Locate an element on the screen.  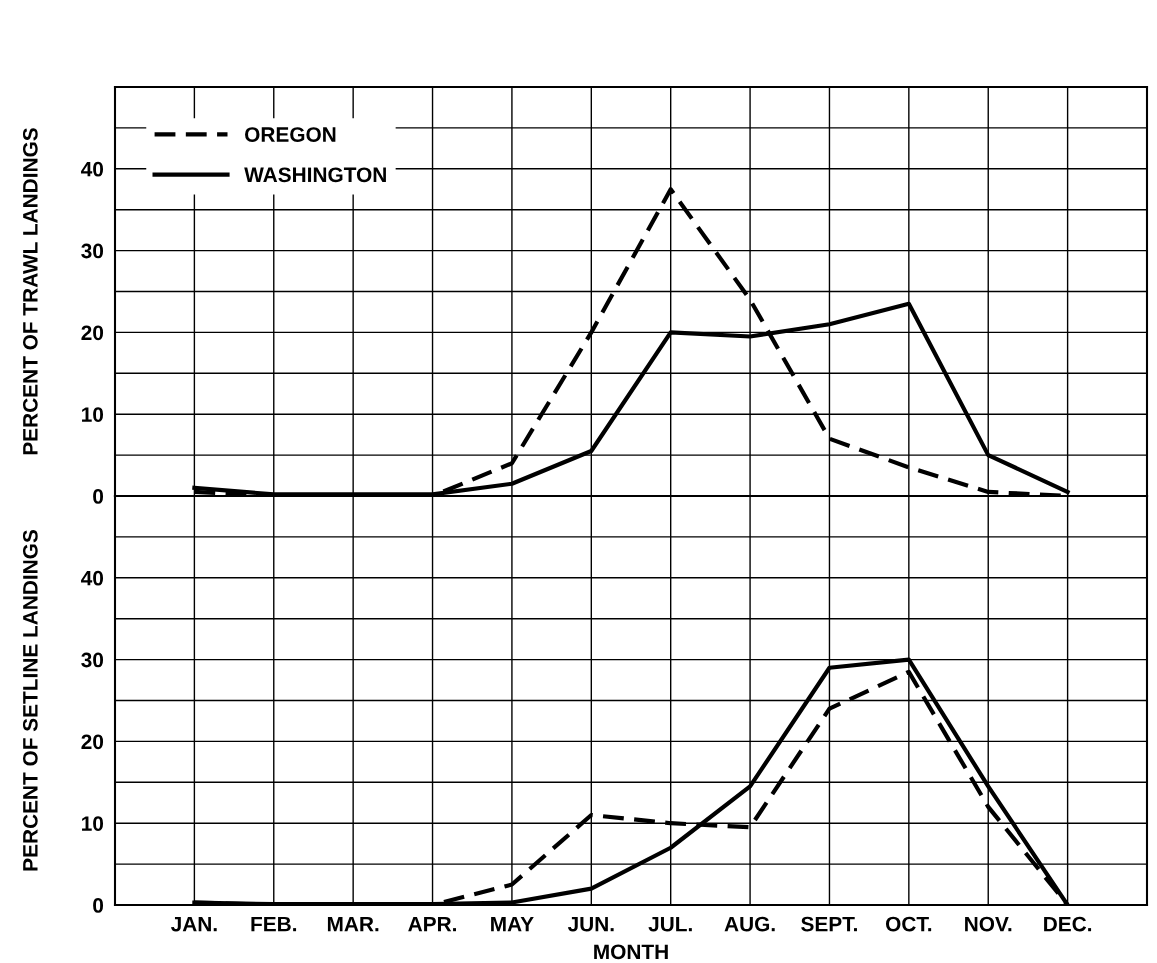
x-tick-label: SEPT. is located at coordinates (829, 924).